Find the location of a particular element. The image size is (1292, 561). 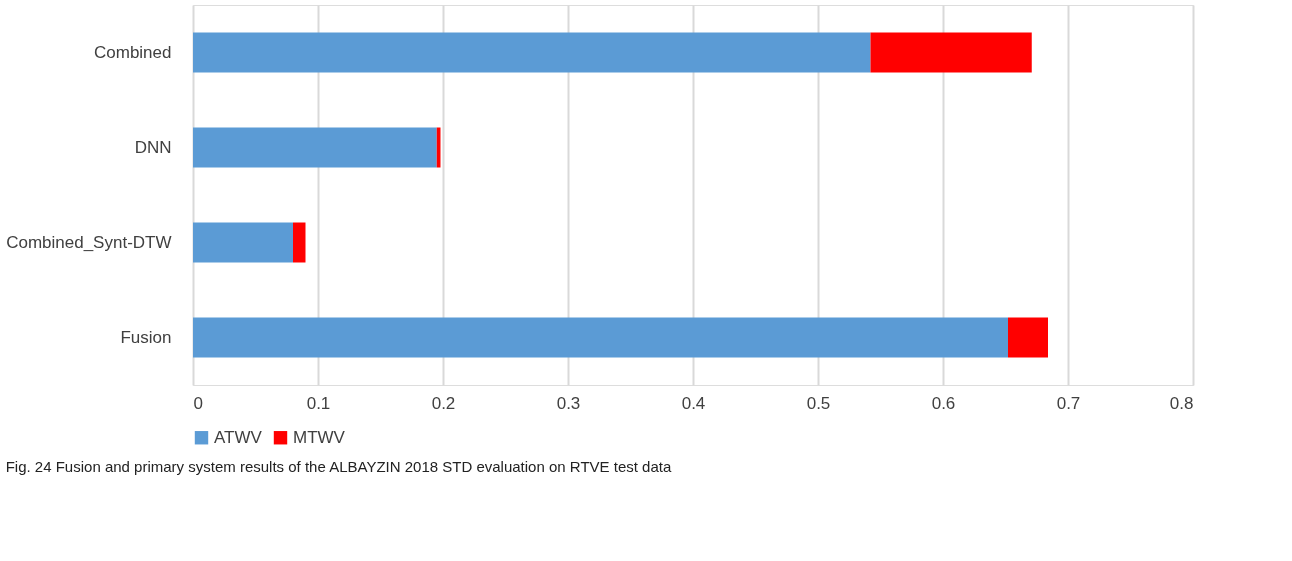

caption: Fig. 24 Fusion and primary system results of the ALBAYZIN 2018 STD evaluation on RTVE test data is located at coordinates (338, 466).